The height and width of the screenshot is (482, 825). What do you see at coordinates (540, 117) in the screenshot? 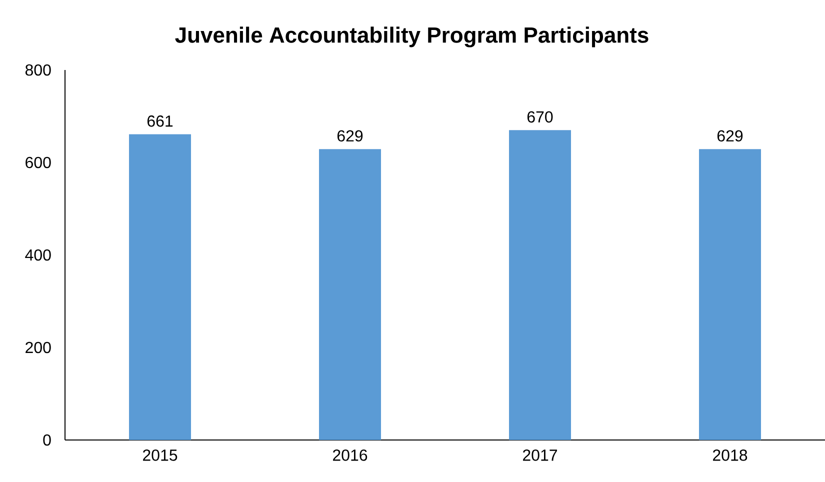
I see `data-label: 670` at bounding box center [540, 117].